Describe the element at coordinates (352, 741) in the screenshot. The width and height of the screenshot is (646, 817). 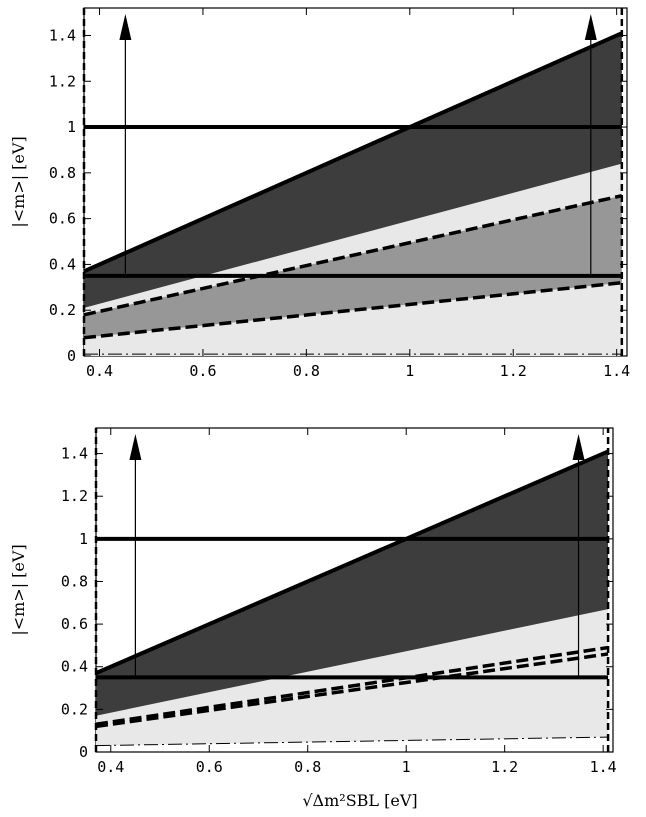
I see `bound-line-dashdot-thin` at that location.